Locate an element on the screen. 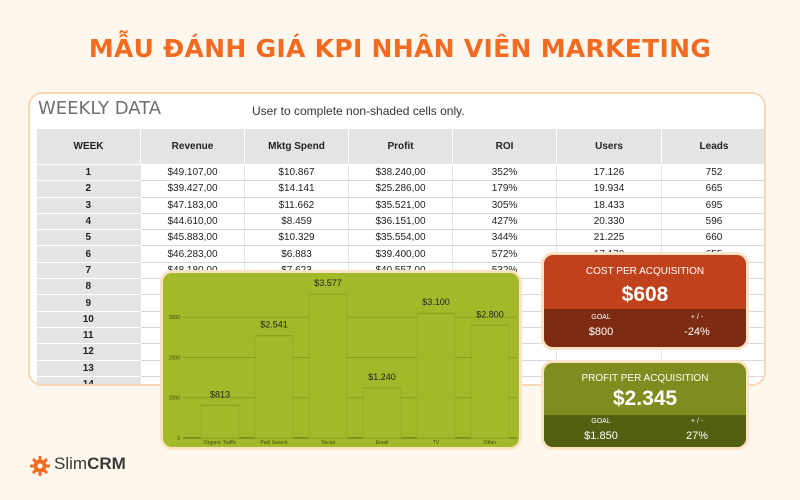 This screenshot has width=800, height=500. data-label: $813 is located at coordinates (220, 394).